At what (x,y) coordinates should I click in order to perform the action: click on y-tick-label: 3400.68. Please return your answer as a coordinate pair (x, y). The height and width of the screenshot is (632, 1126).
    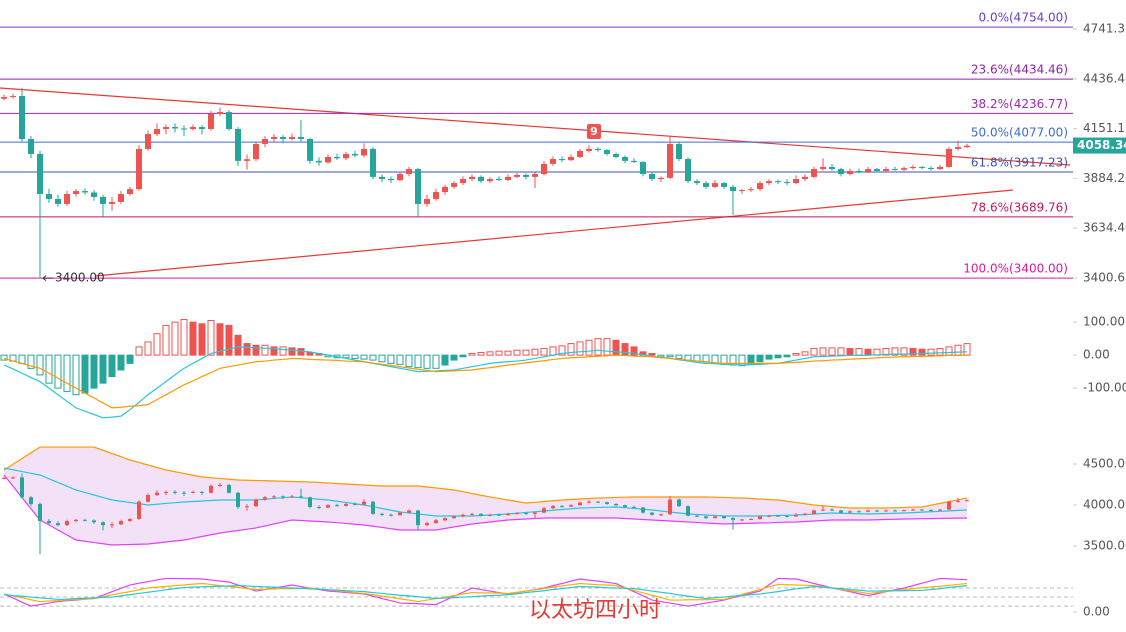
    Looking at the image, I should click on (1104, 277).